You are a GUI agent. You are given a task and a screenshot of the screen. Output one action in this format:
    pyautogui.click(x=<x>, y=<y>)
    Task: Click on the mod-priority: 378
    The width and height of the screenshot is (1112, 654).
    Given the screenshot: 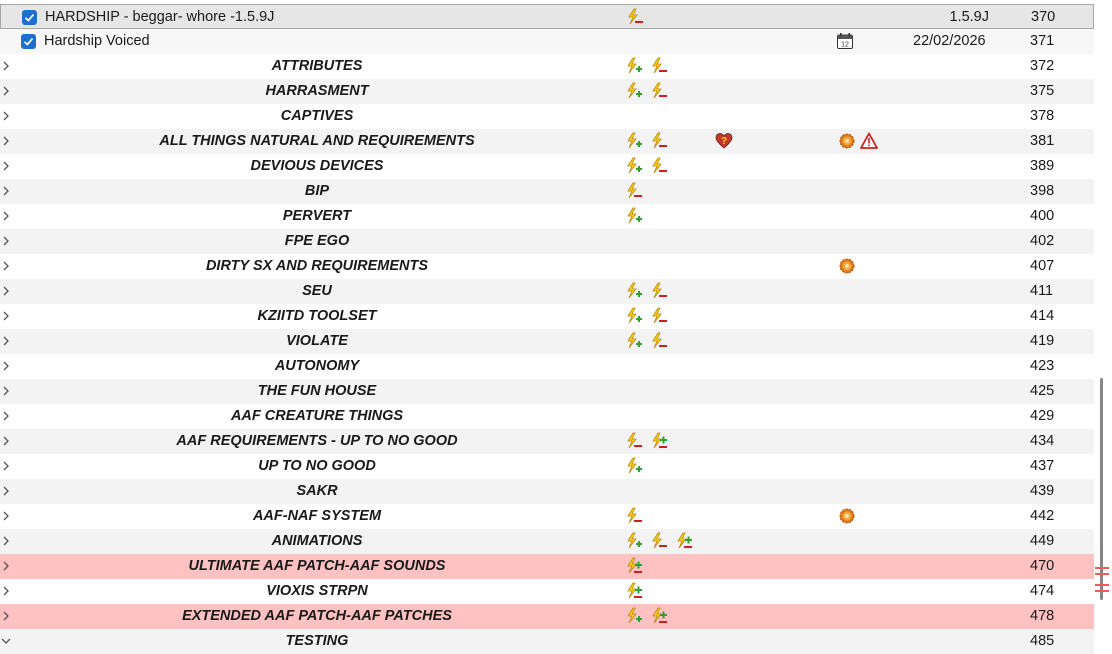 What is the action you would take?
    pyautogui.click(x=1042, y=116)
    